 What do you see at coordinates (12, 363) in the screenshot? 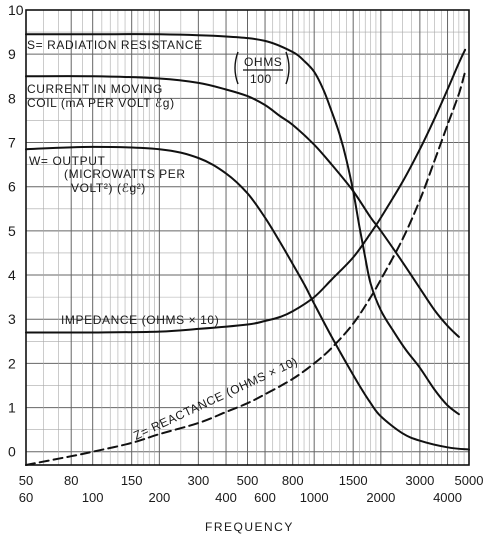
I see `y-tick-label: 2` at bounding box center [12, 363].